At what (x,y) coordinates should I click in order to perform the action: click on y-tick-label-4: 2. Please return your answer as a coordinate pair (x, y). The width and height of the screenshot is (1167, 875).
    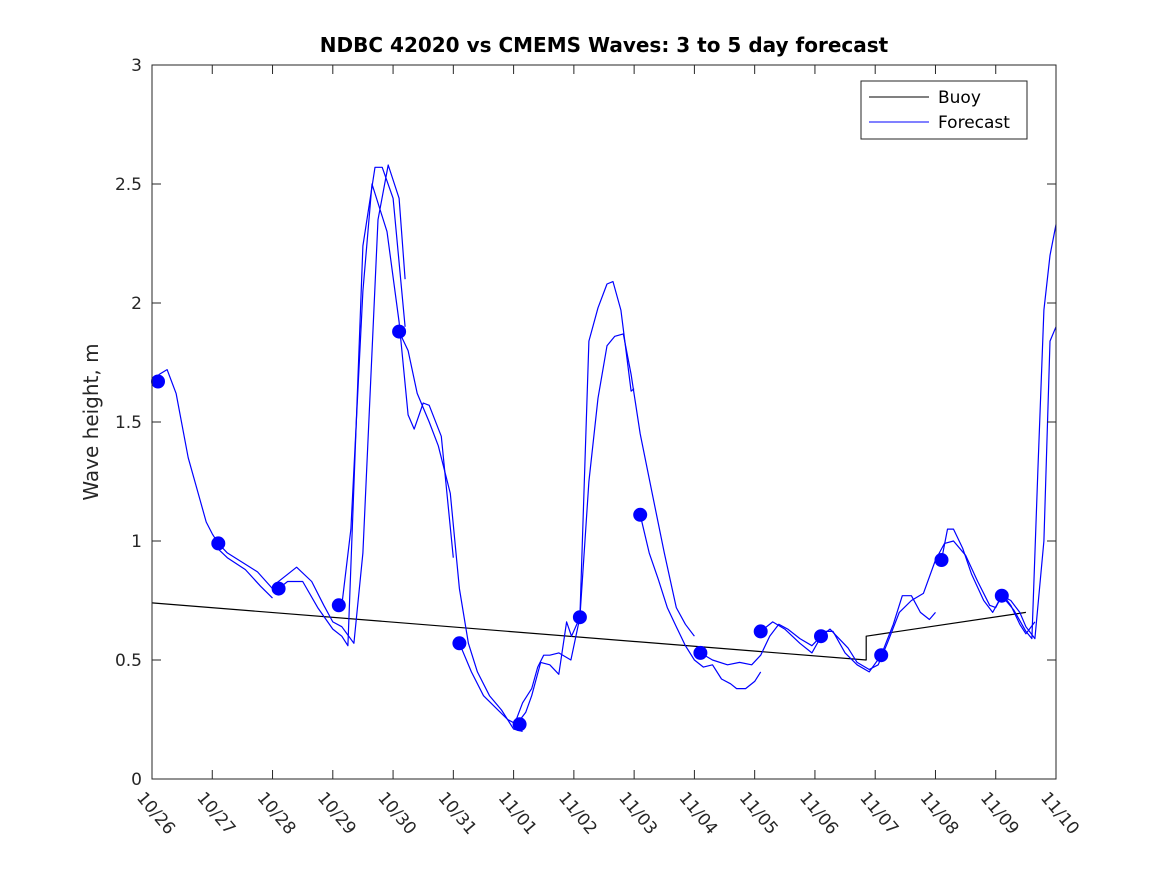
    Looking at the image, I should click on (136, 304).